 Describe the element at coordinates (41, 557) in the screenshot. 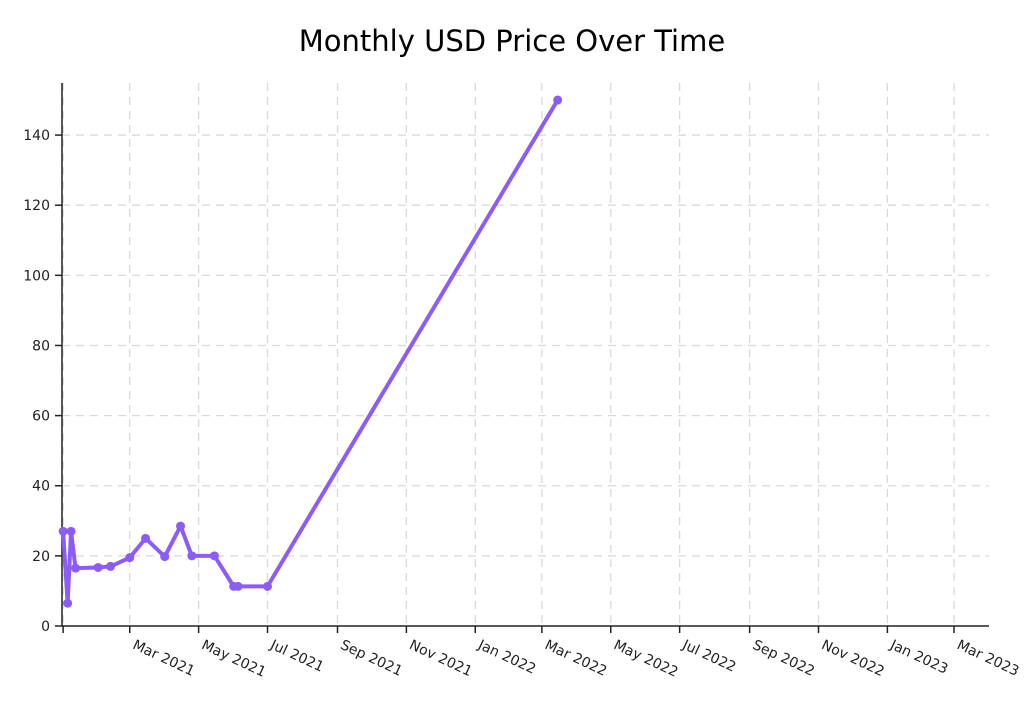

I see `y-tick-label: 20` at that location.